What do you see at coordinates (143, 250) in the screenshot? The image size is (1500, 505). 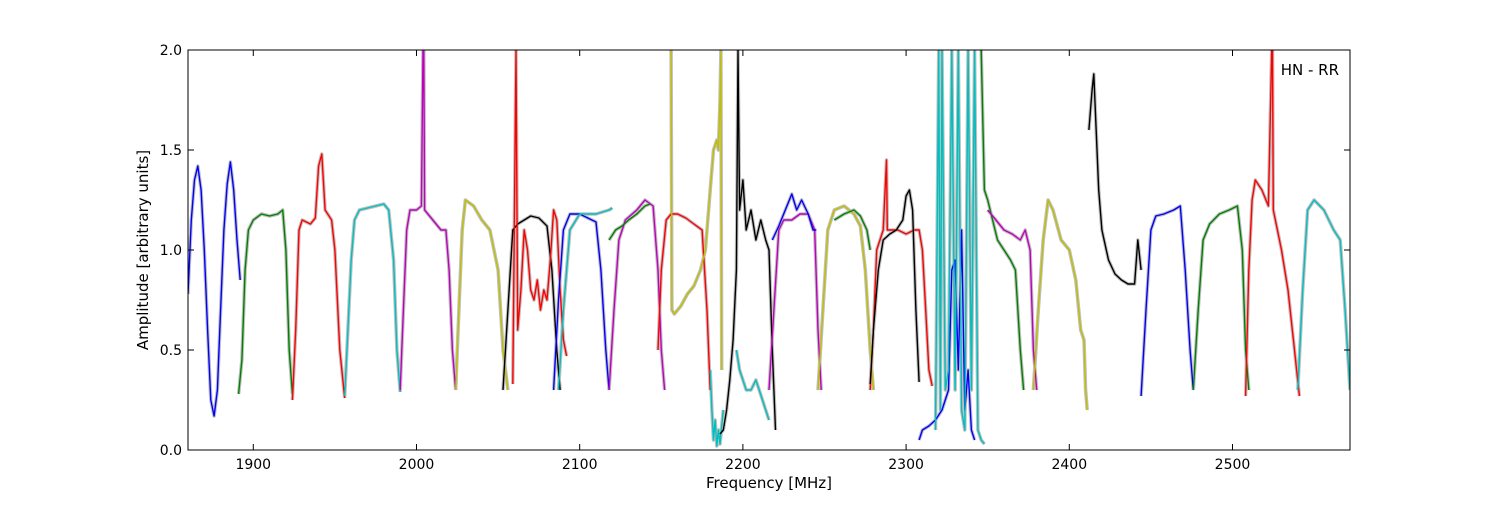 I see `y-axis-label: Amplitude [arbitrary units]` at bounding box center [143, 250].